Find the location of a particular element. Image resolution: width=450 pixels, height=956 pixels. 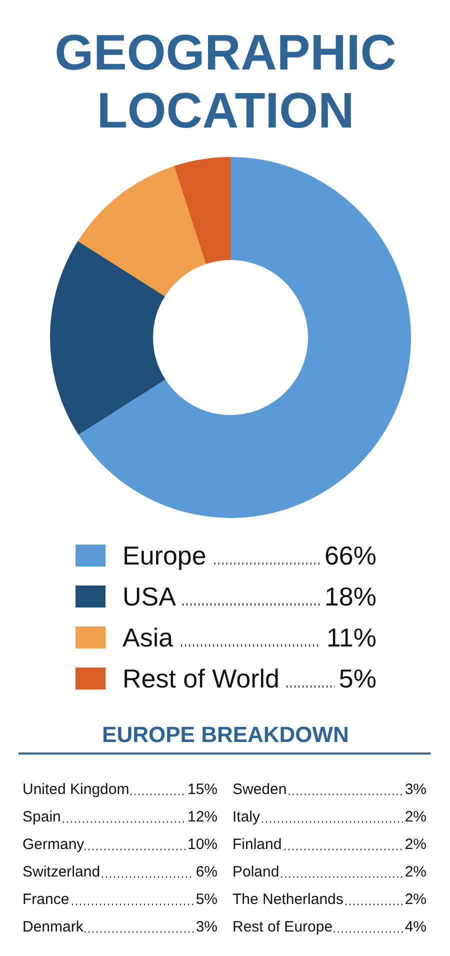

legend-label: Rest of World is located at coordinates (201, 679).